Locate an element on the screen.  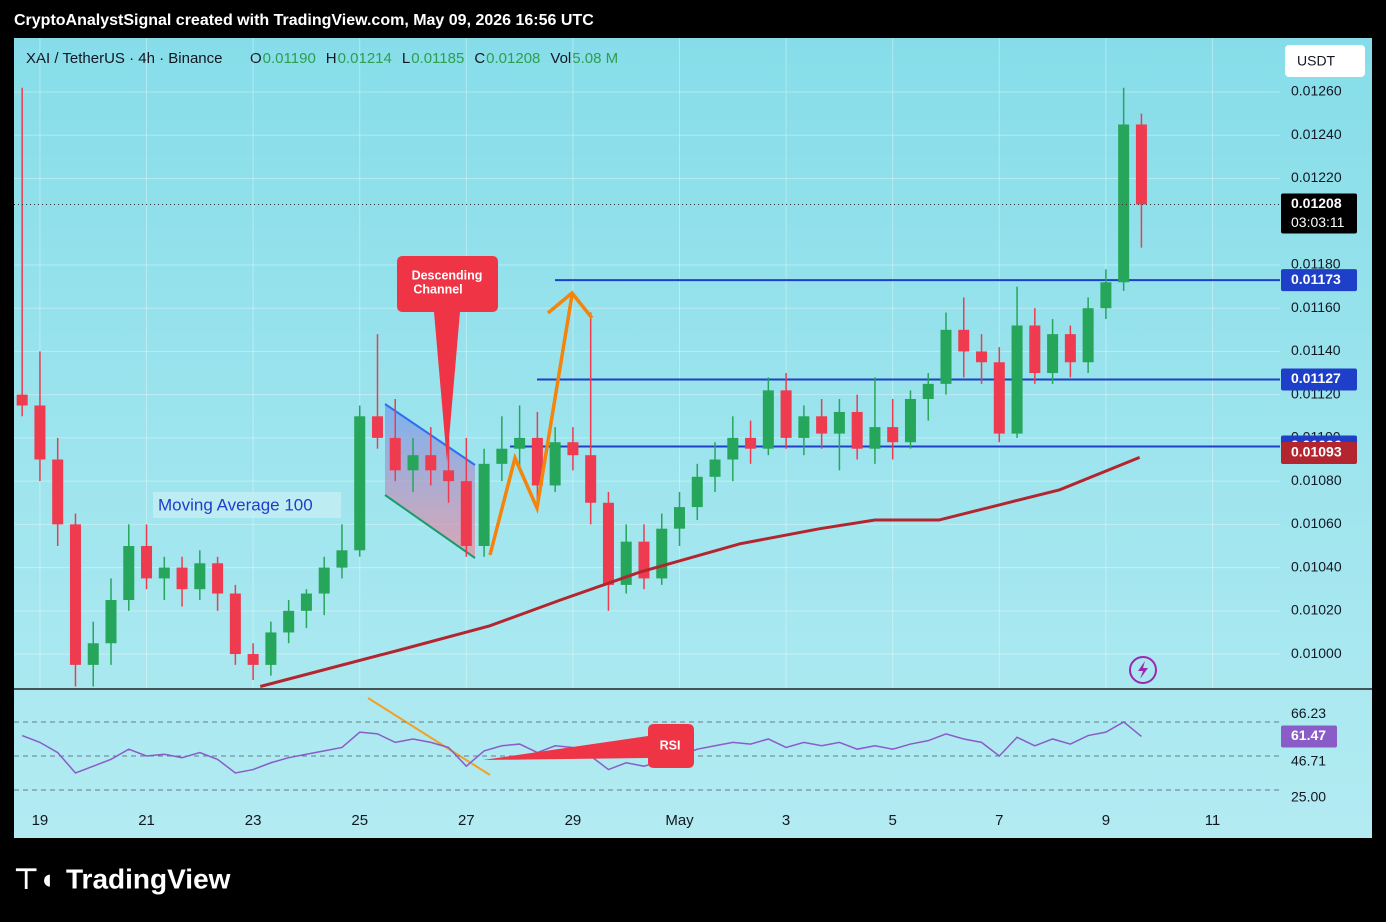
y-tick-label: 0.01060 is located at coordinates (1316, 523).